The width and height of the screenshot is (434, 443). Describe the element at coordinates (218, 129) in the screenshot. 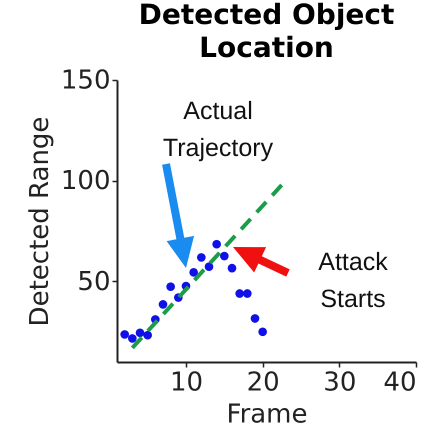

I see `annotation: Actual Trajectory` at that location.